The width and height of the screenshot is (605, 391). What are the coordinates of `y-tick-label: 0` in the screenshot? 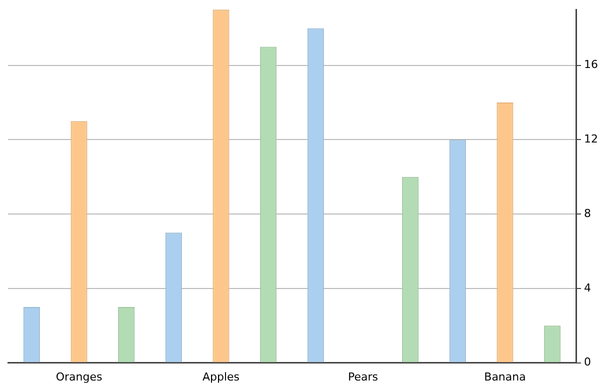 It's located at (588, 362).